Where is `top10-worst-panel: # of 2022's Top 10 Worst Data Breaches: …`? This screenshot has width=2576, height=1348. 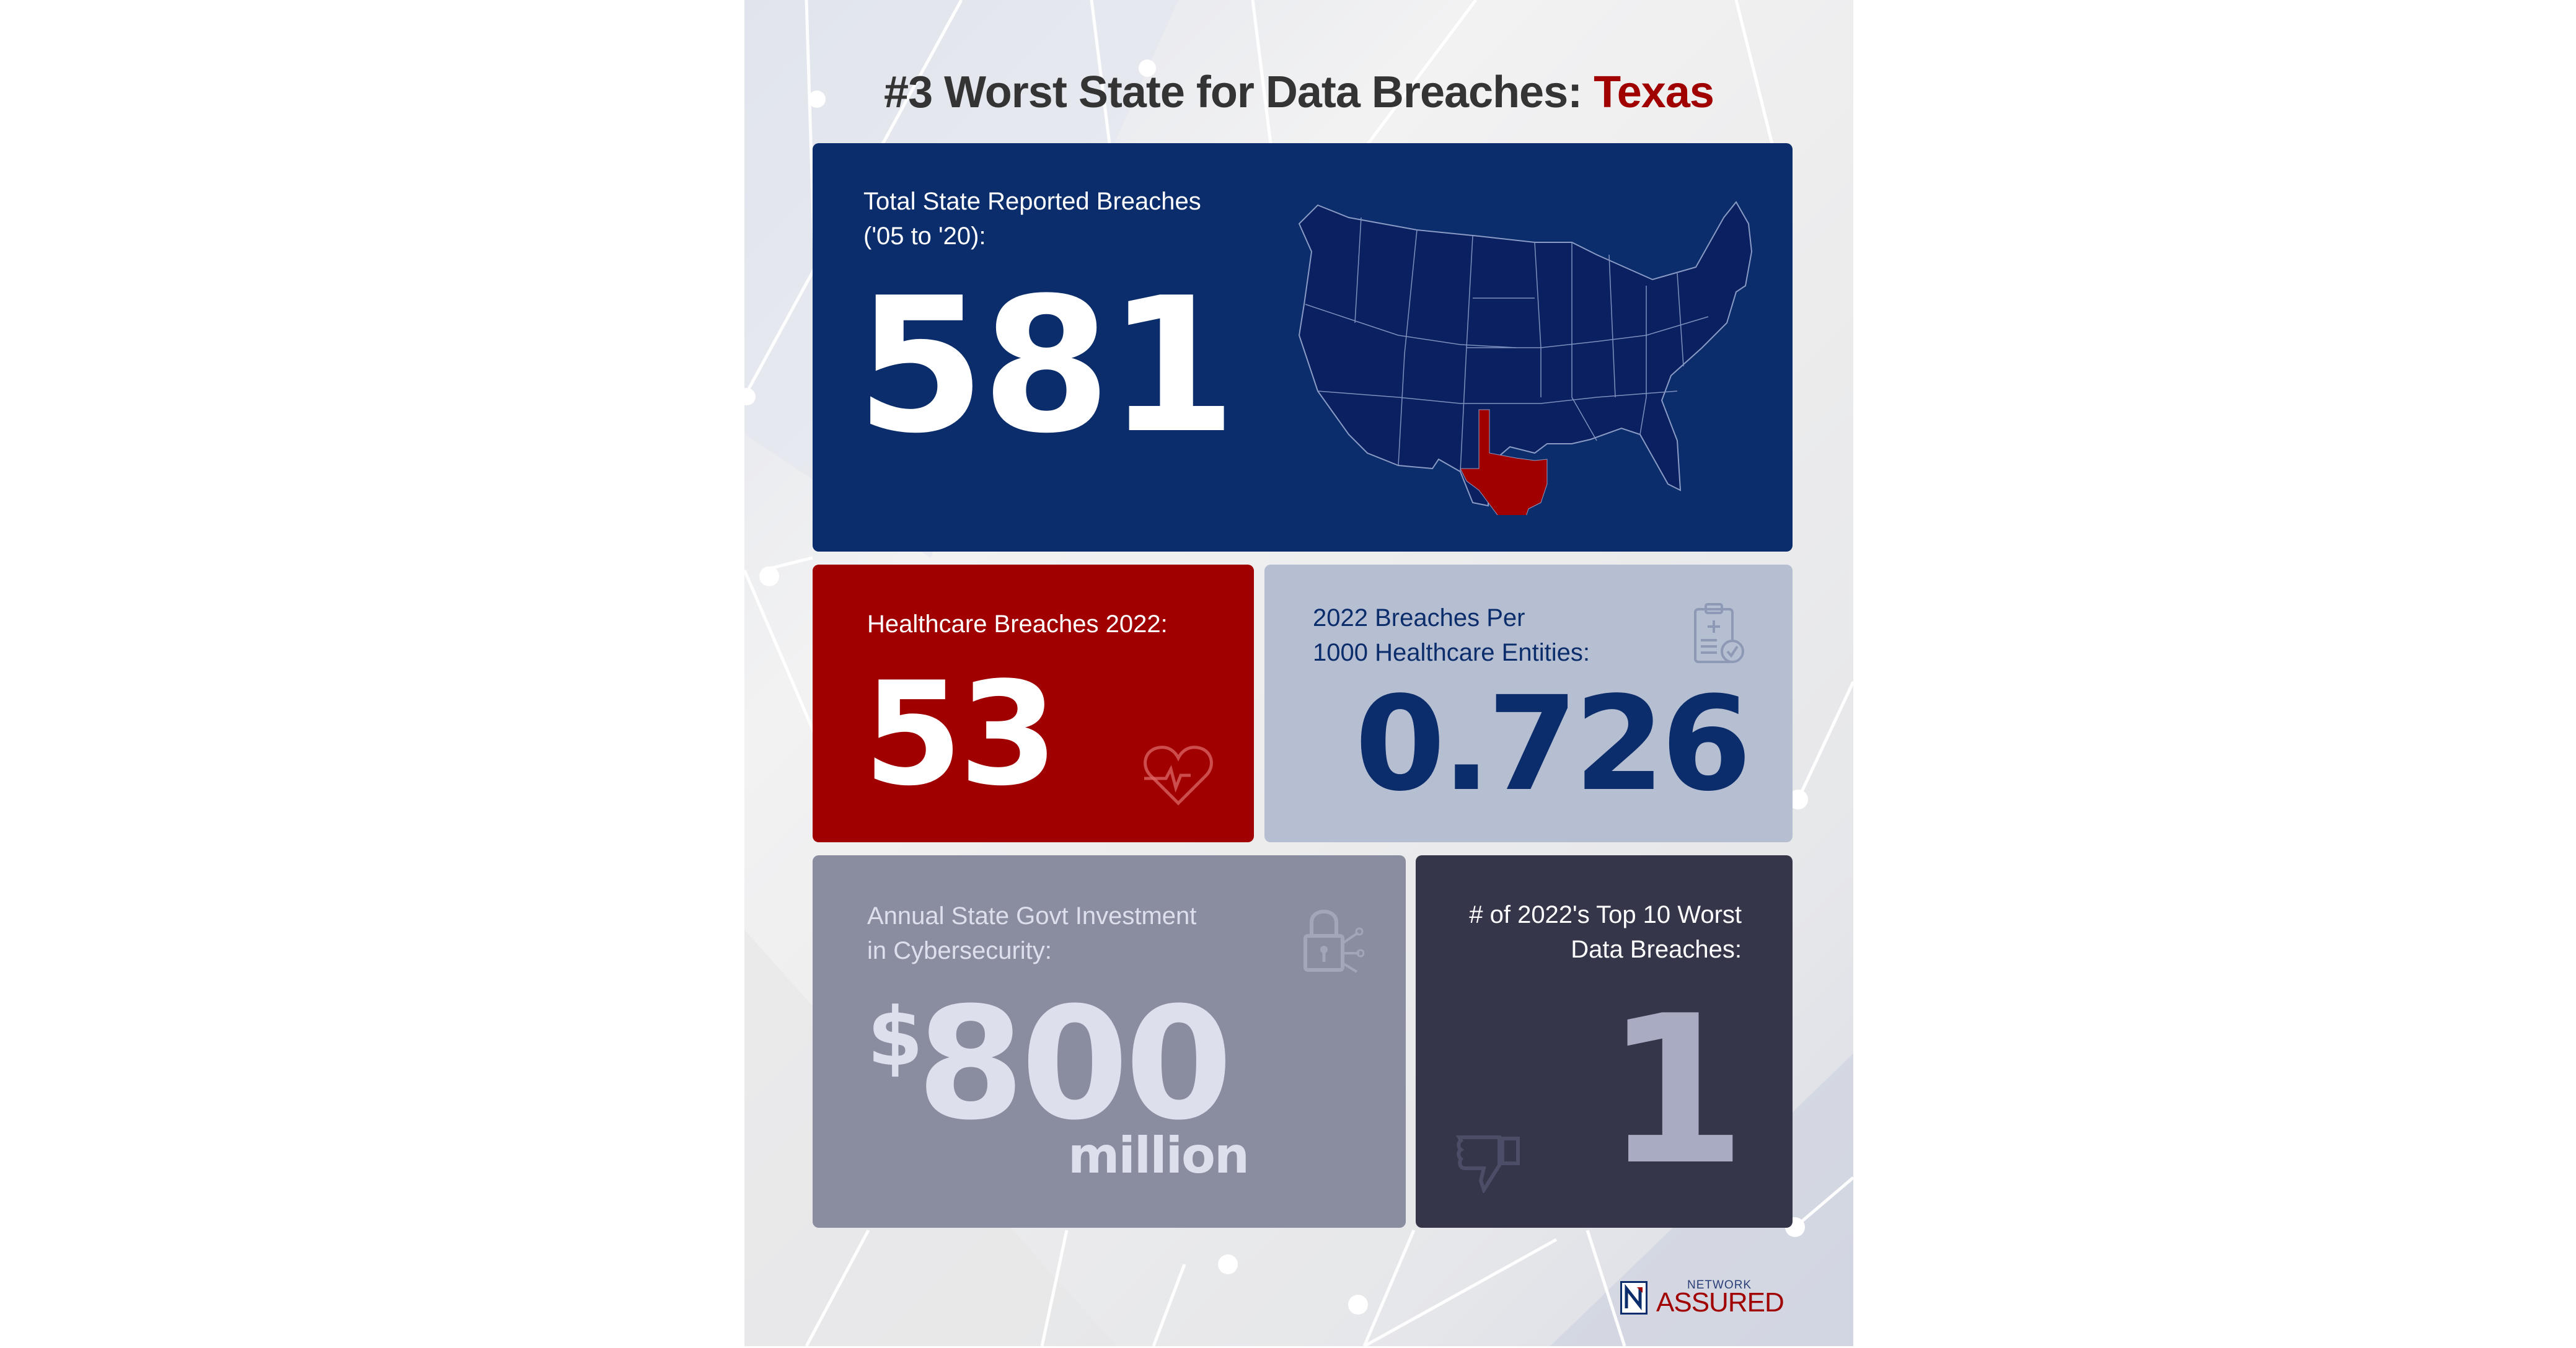
top10-worst-panel: # of 2022's Top 10 Worst Data Breaches: … is located at coordinates (1604, 1041).